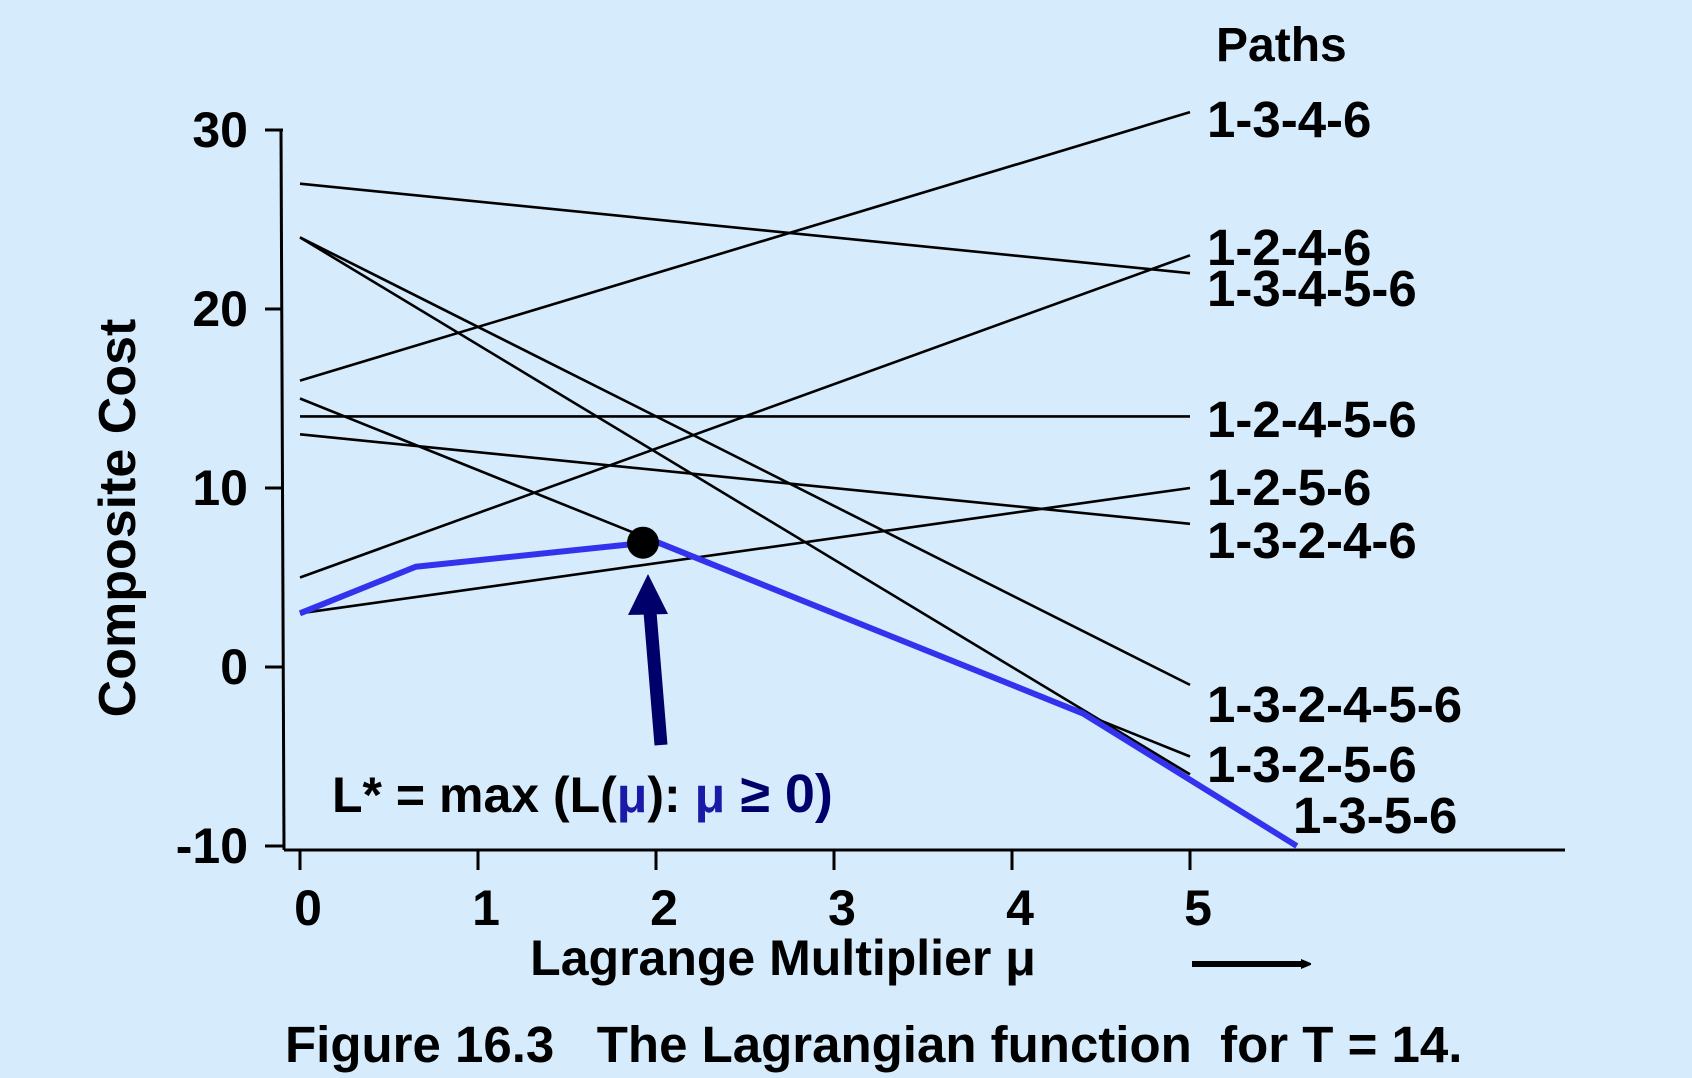  Describe the element at coordinates (1020, 908) in the screenshot. I see `x-tick-label: 4` at that location.